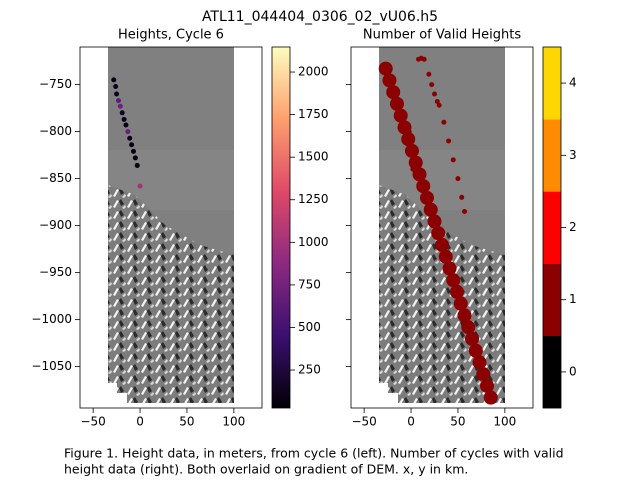 This screenshot has height=480, width=640. Describe the element at coordinates (55, 84) in the screenshot. I see `y-tick-label: −750` at that location.